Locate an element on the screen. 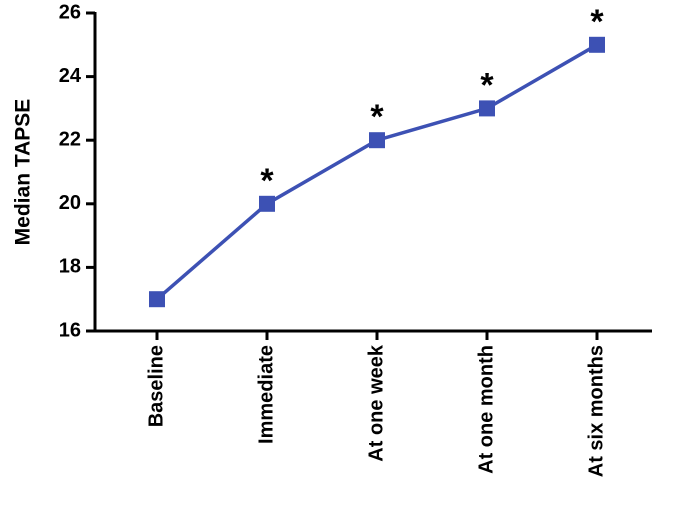 The height and width of the screenshot is (515, 676). y-tick-label: 24 is located at coordinates (70, 76).